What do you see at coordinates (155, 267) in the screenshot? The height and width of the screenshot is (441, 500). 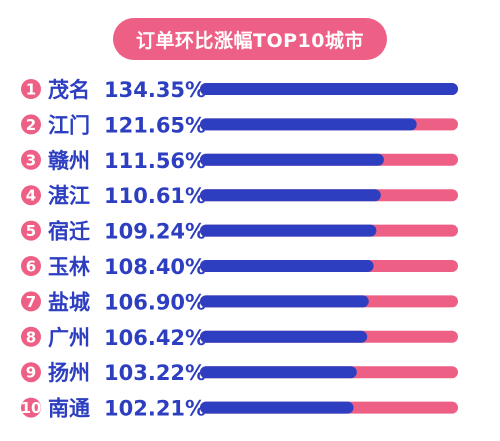 I see `value-label: 108.40%` at bounding box center [155, 267].